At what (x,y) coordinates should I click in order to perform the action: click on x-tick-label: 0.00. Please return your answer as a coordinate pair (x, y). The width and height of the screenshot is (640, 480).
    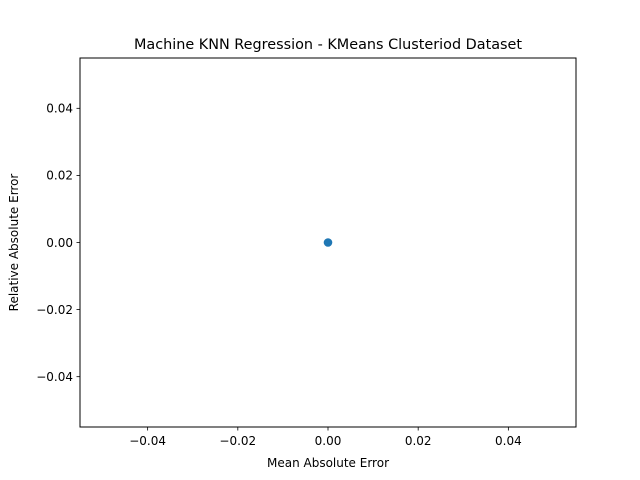
    Looking at the image, I should click on (328, 441).